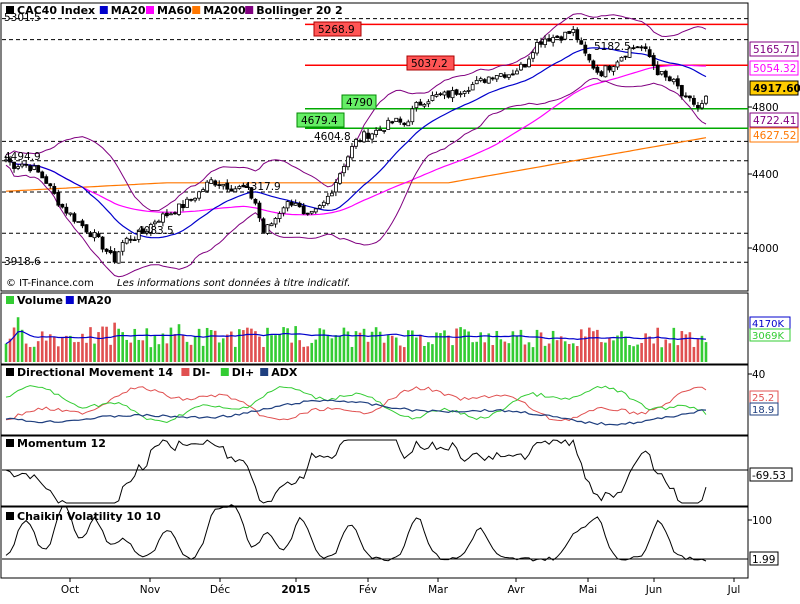  Describe the element at coordinates (336, 30) in the screenshot. I see `level-label: 5268.9` at that location.